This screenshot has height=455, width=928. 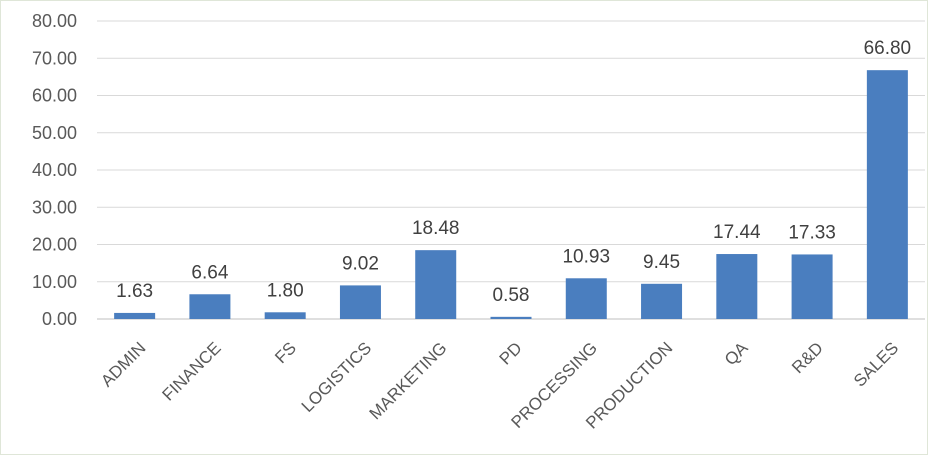 I want to click on data-label: 1.80, so click(x=285, y=290).